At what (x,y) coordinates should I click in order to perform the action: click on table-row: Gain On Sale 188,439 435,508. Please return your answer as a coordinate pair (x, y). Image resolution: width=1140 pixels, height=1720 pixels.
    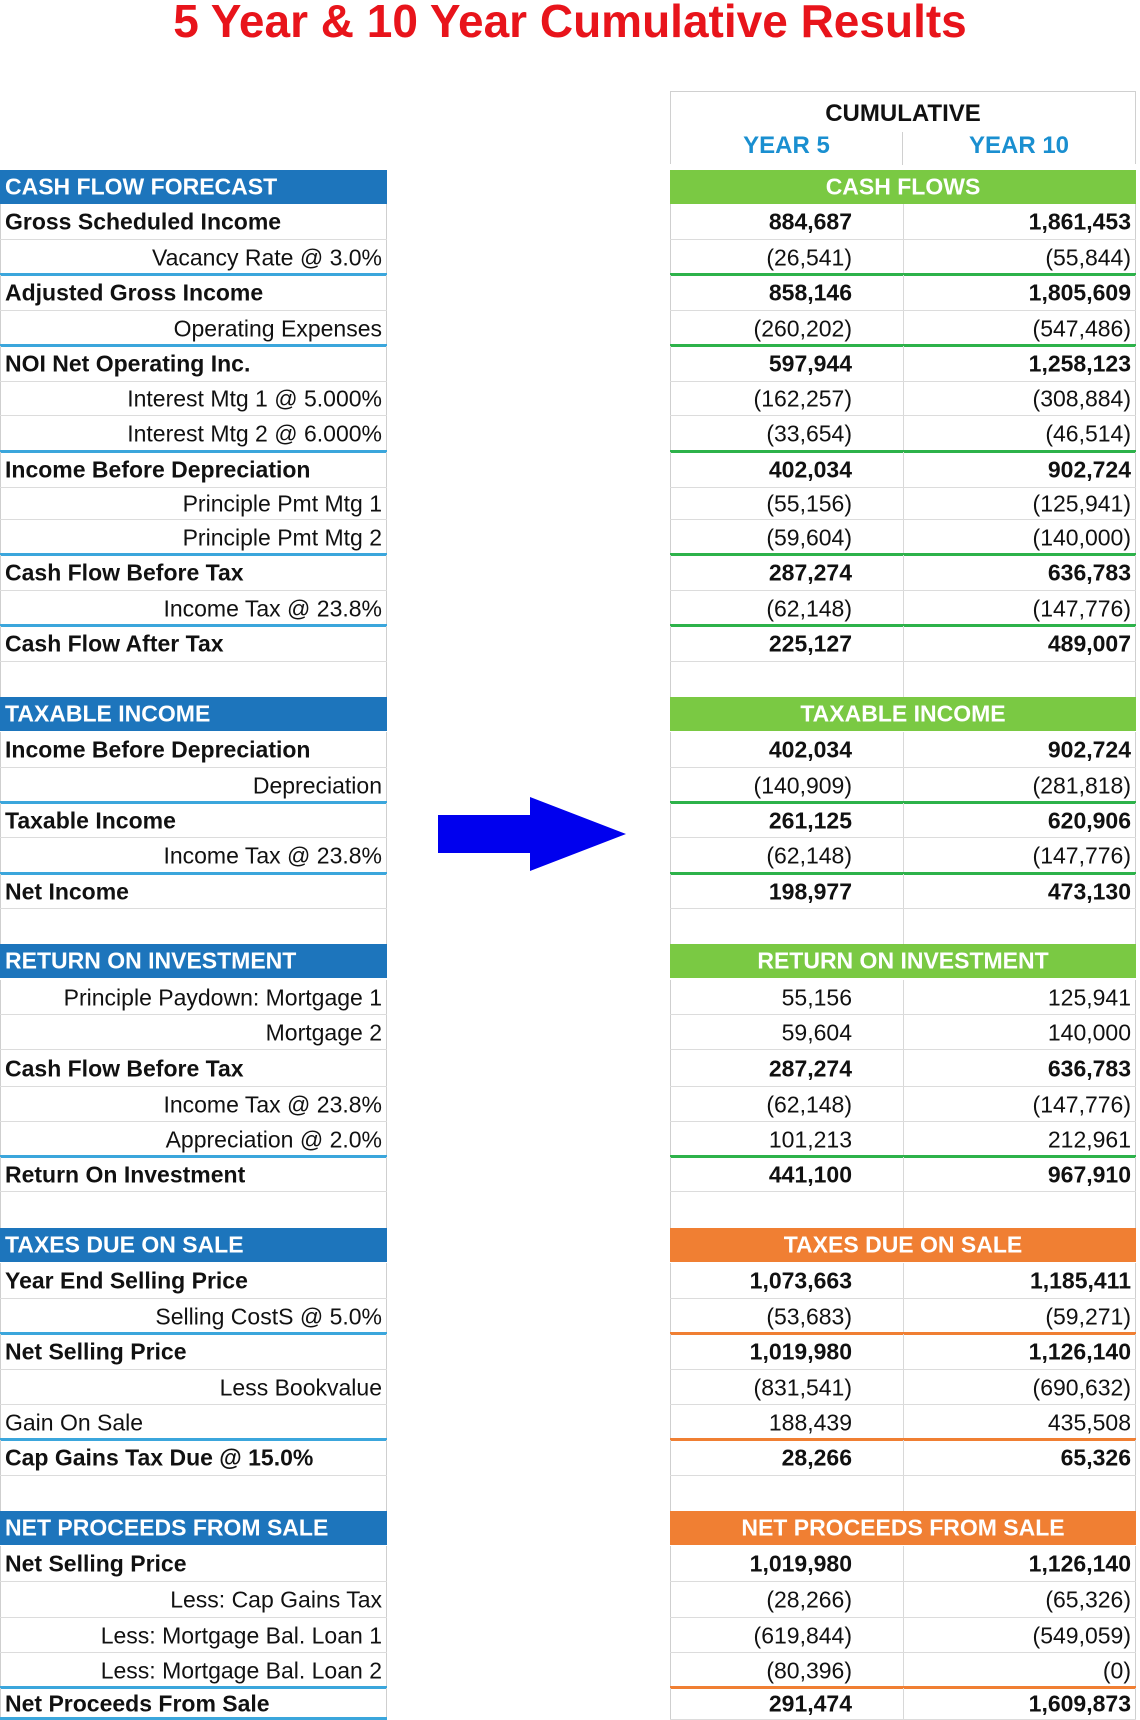
    Looking at the image, I should click on (570, 1422).